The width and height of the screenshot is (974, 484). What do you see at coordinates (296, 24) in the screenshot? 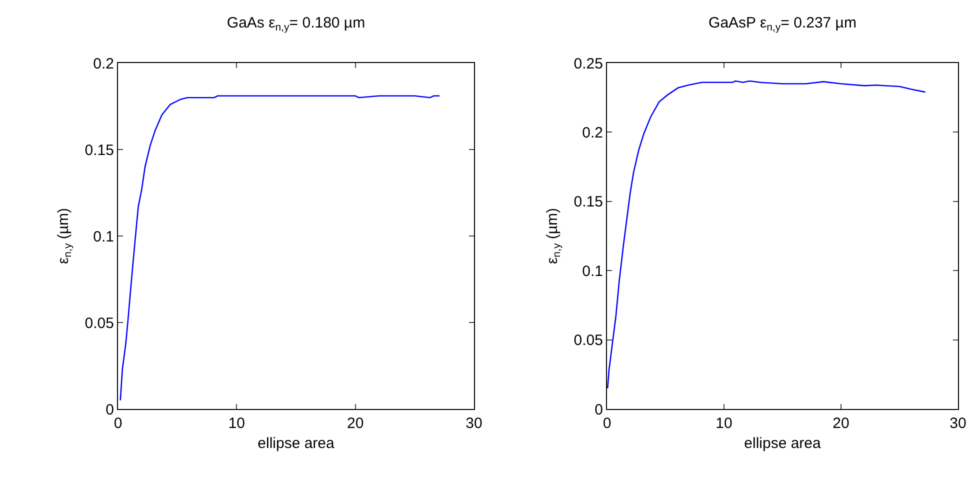
I see `chart-title: GaAs ε$_{n,y}$= 0.180 µm` at bounding box center [296, 24].